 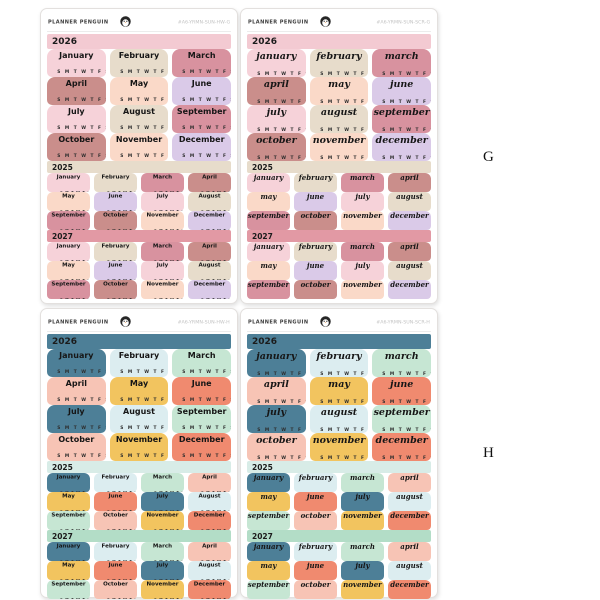 I want to click on month-label: June, so click(x=115, y=496).